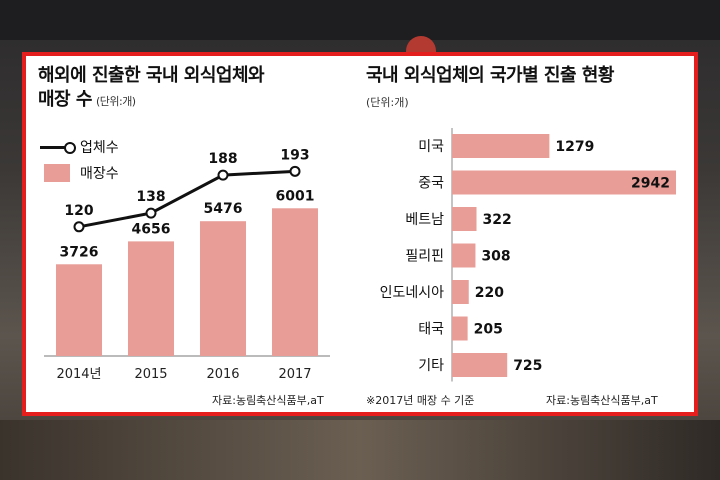  What do you see at coordinates (431, 366) in the screenshot?
I see `category-label: 기타` at bounding box center [431, 366].